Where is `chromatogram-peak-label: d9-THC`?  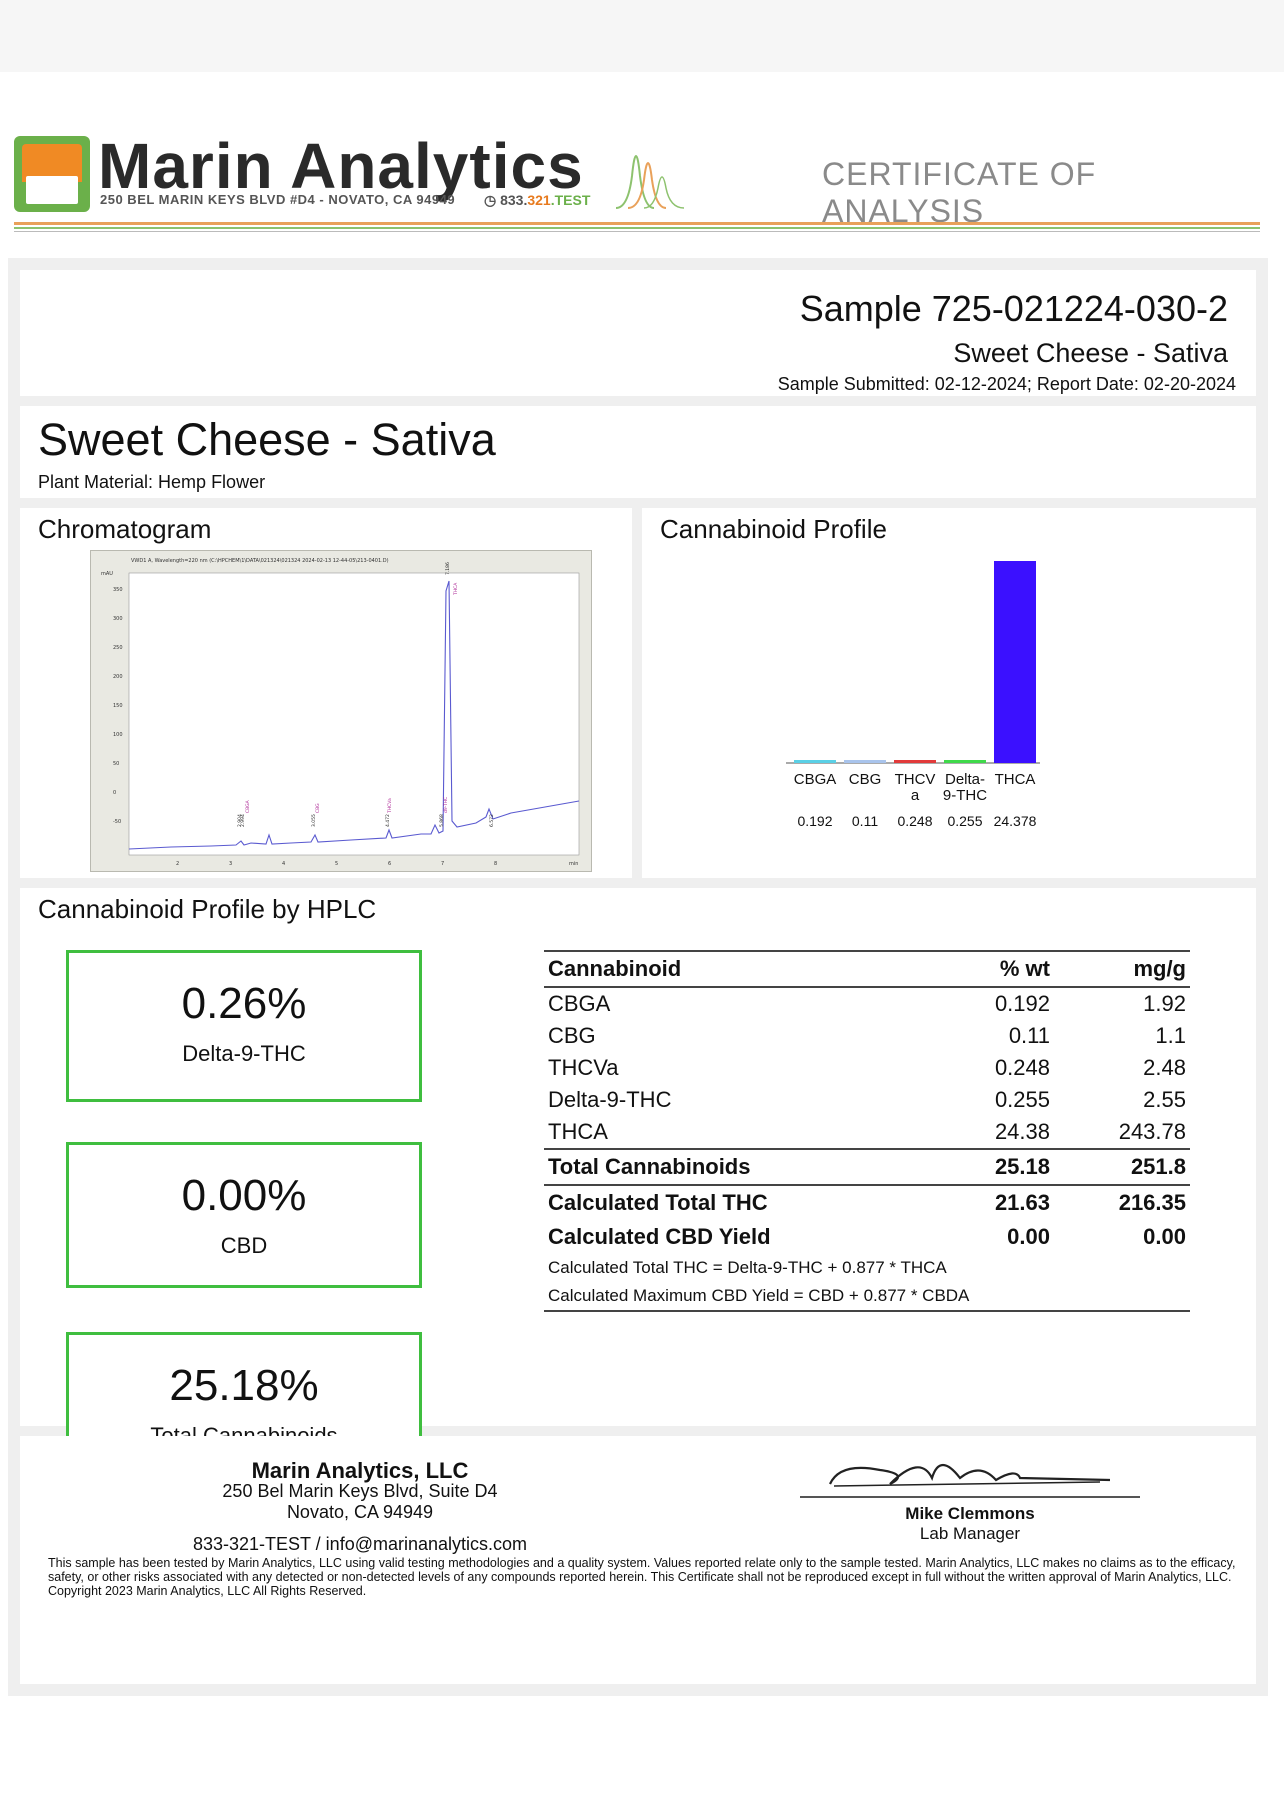
chromatogram-peak-label: d9-THC is located at coordinates (446, 805).